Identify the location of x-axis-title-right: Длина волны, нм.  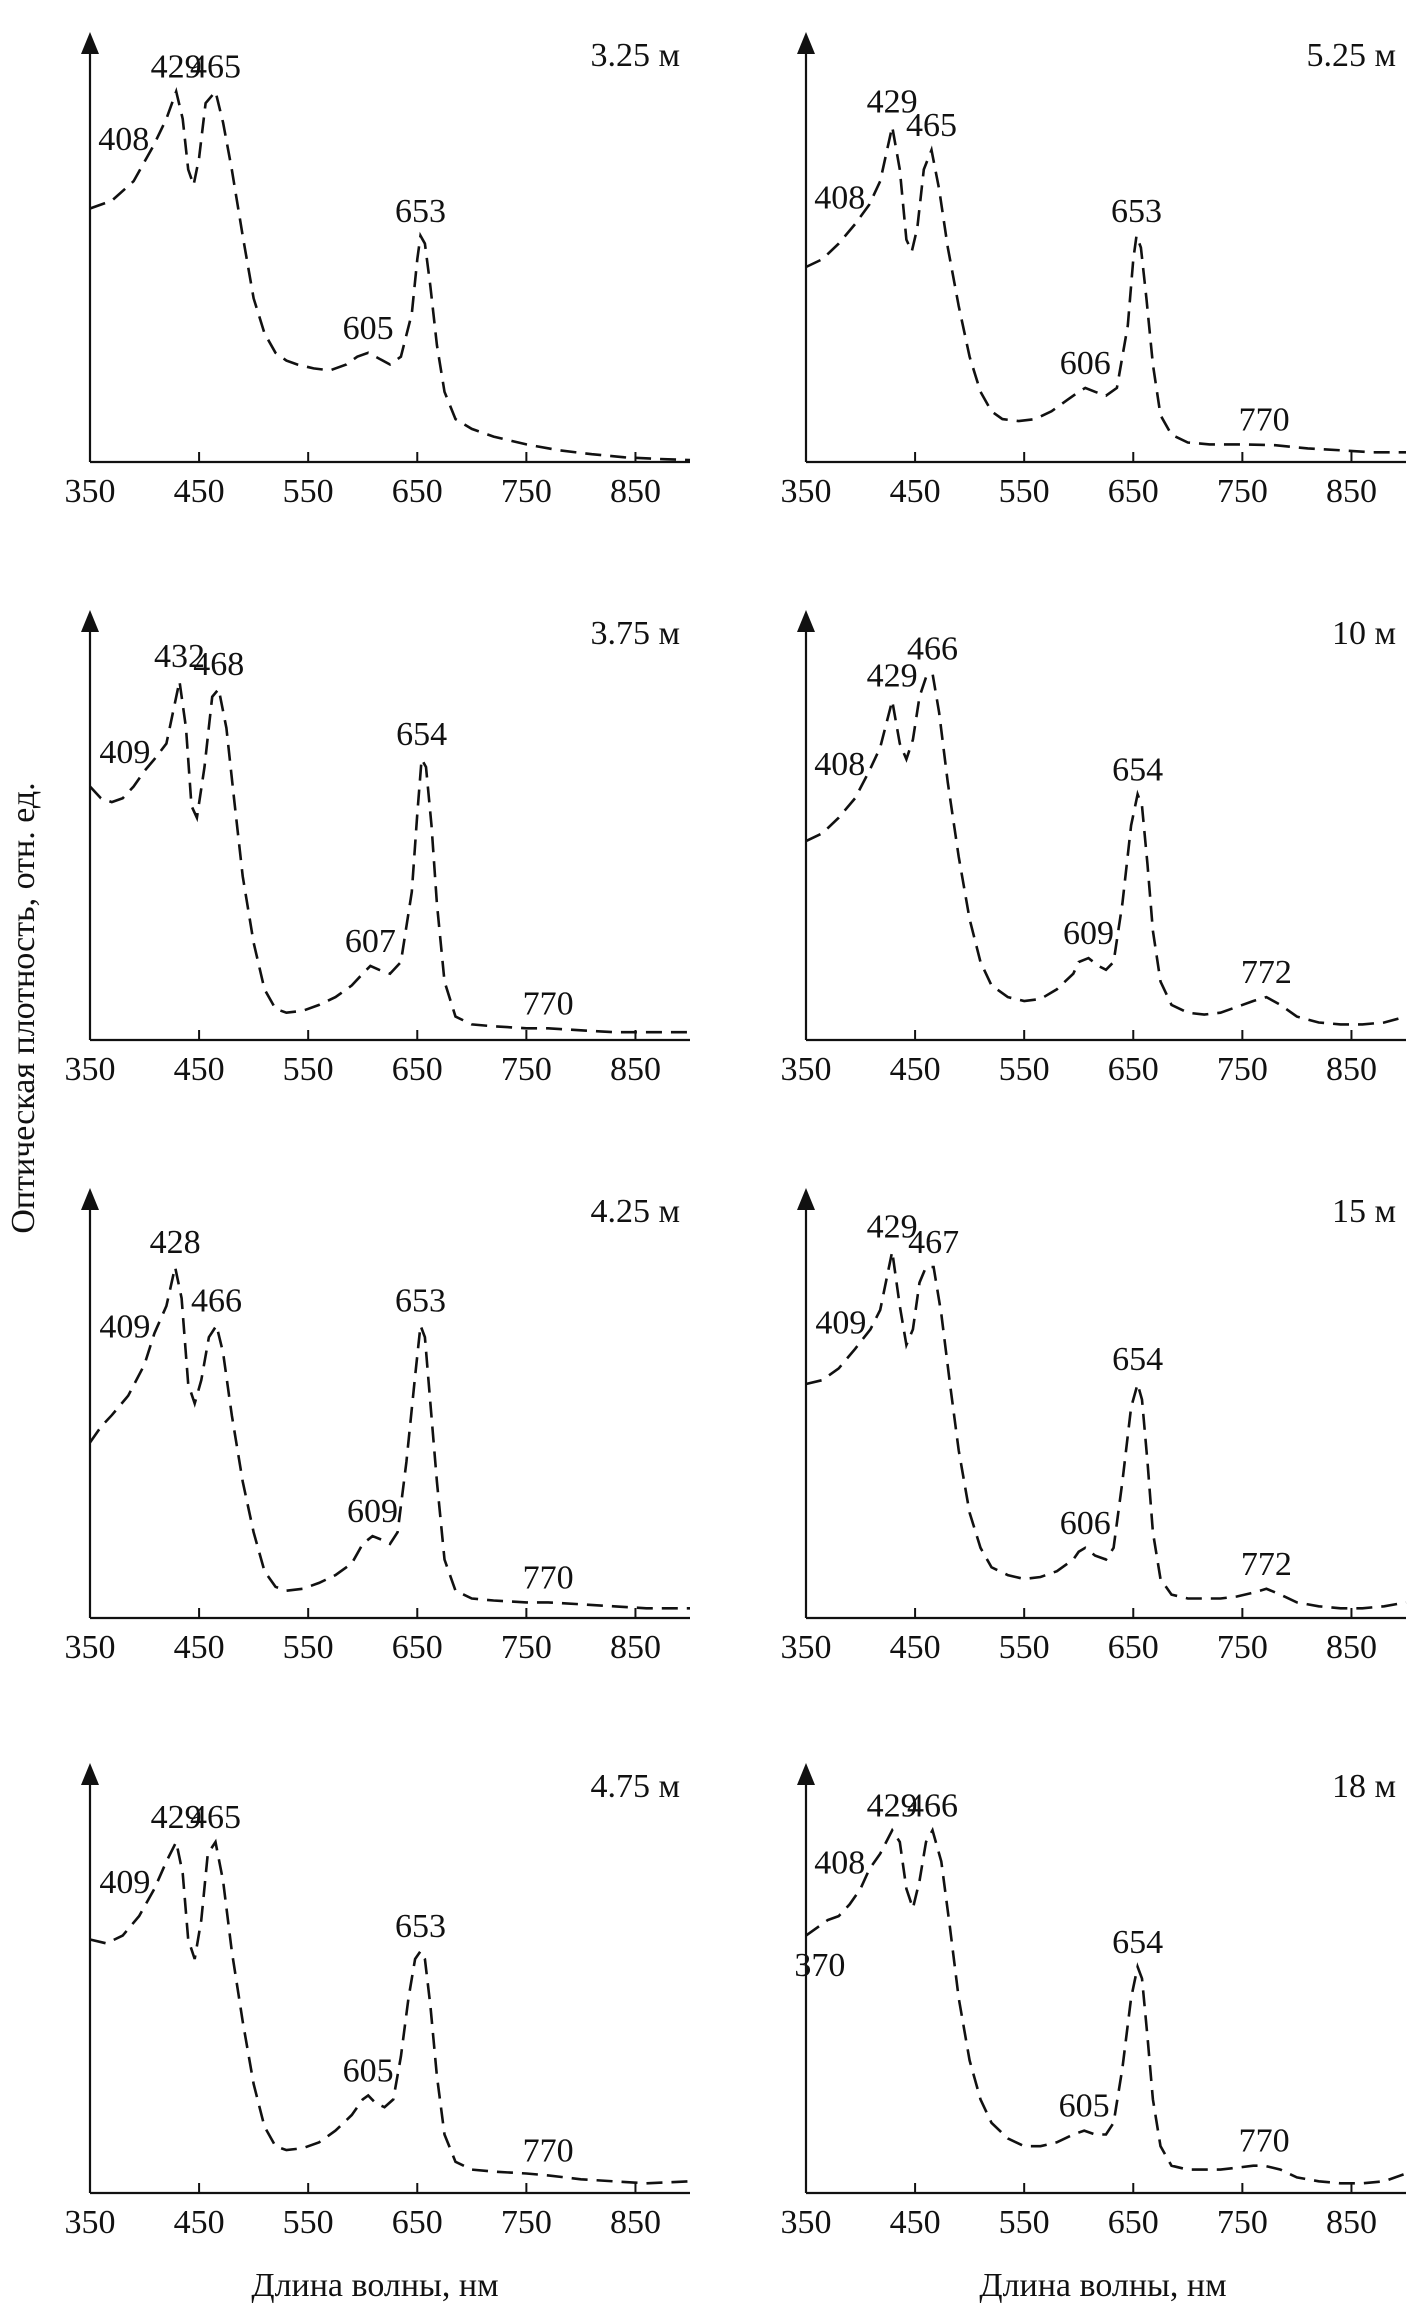
(1102, 2285).